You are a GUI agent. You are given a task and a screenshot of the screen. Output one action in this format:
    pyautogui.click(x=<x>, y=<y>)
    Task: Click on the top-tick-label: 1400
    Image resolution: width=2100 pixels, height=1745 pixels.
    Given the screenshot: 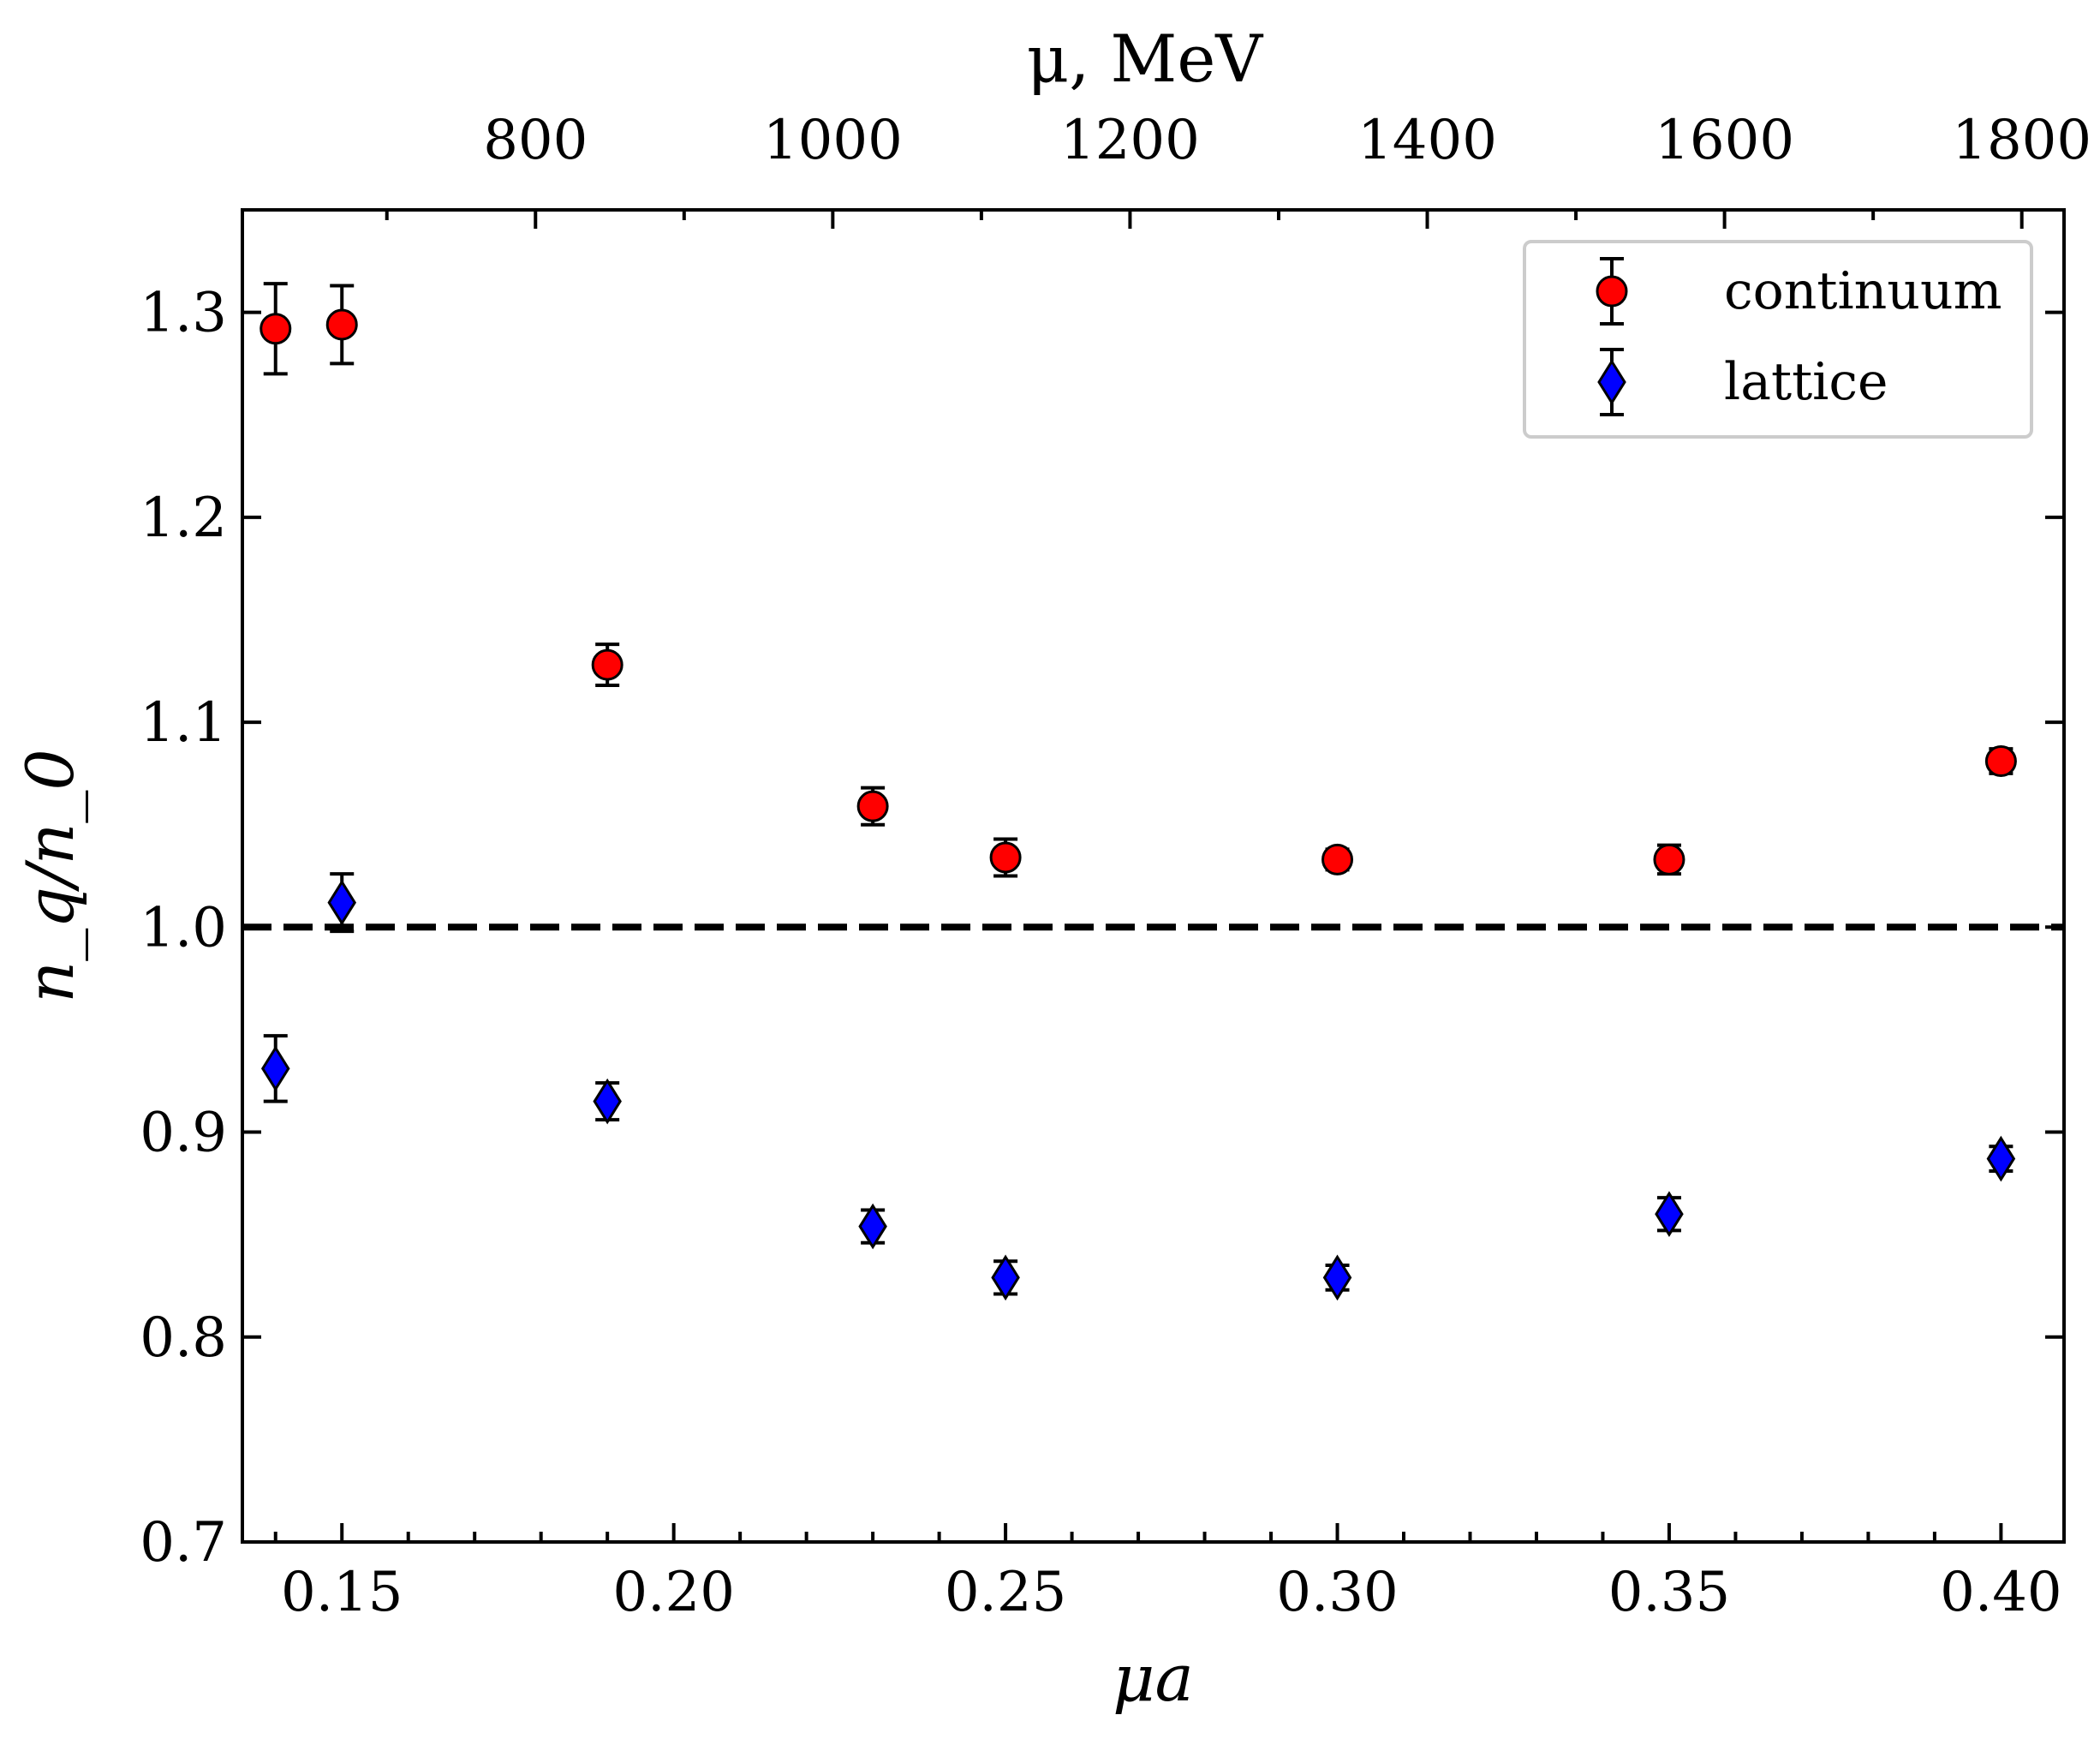 What is the action you would take?
    pyautogui.click(x=1427, y=140)
    